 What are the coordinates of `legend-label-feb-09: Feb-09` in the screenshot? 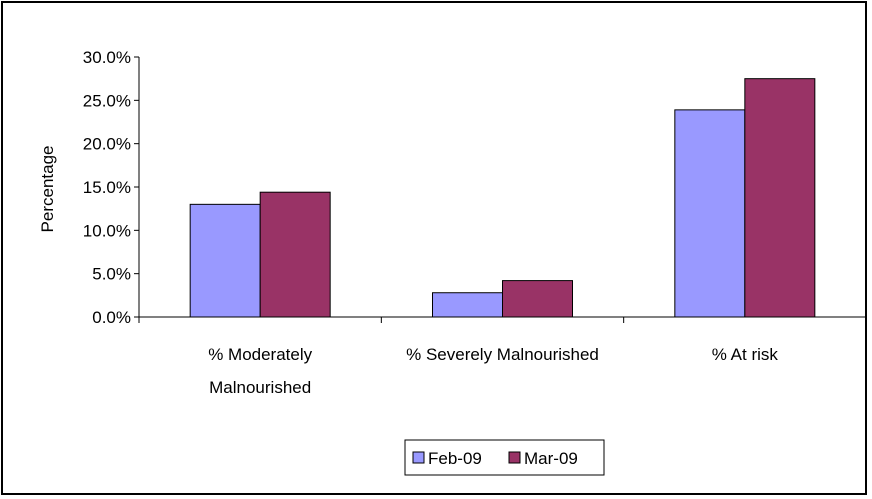 It's located at (455, 458).